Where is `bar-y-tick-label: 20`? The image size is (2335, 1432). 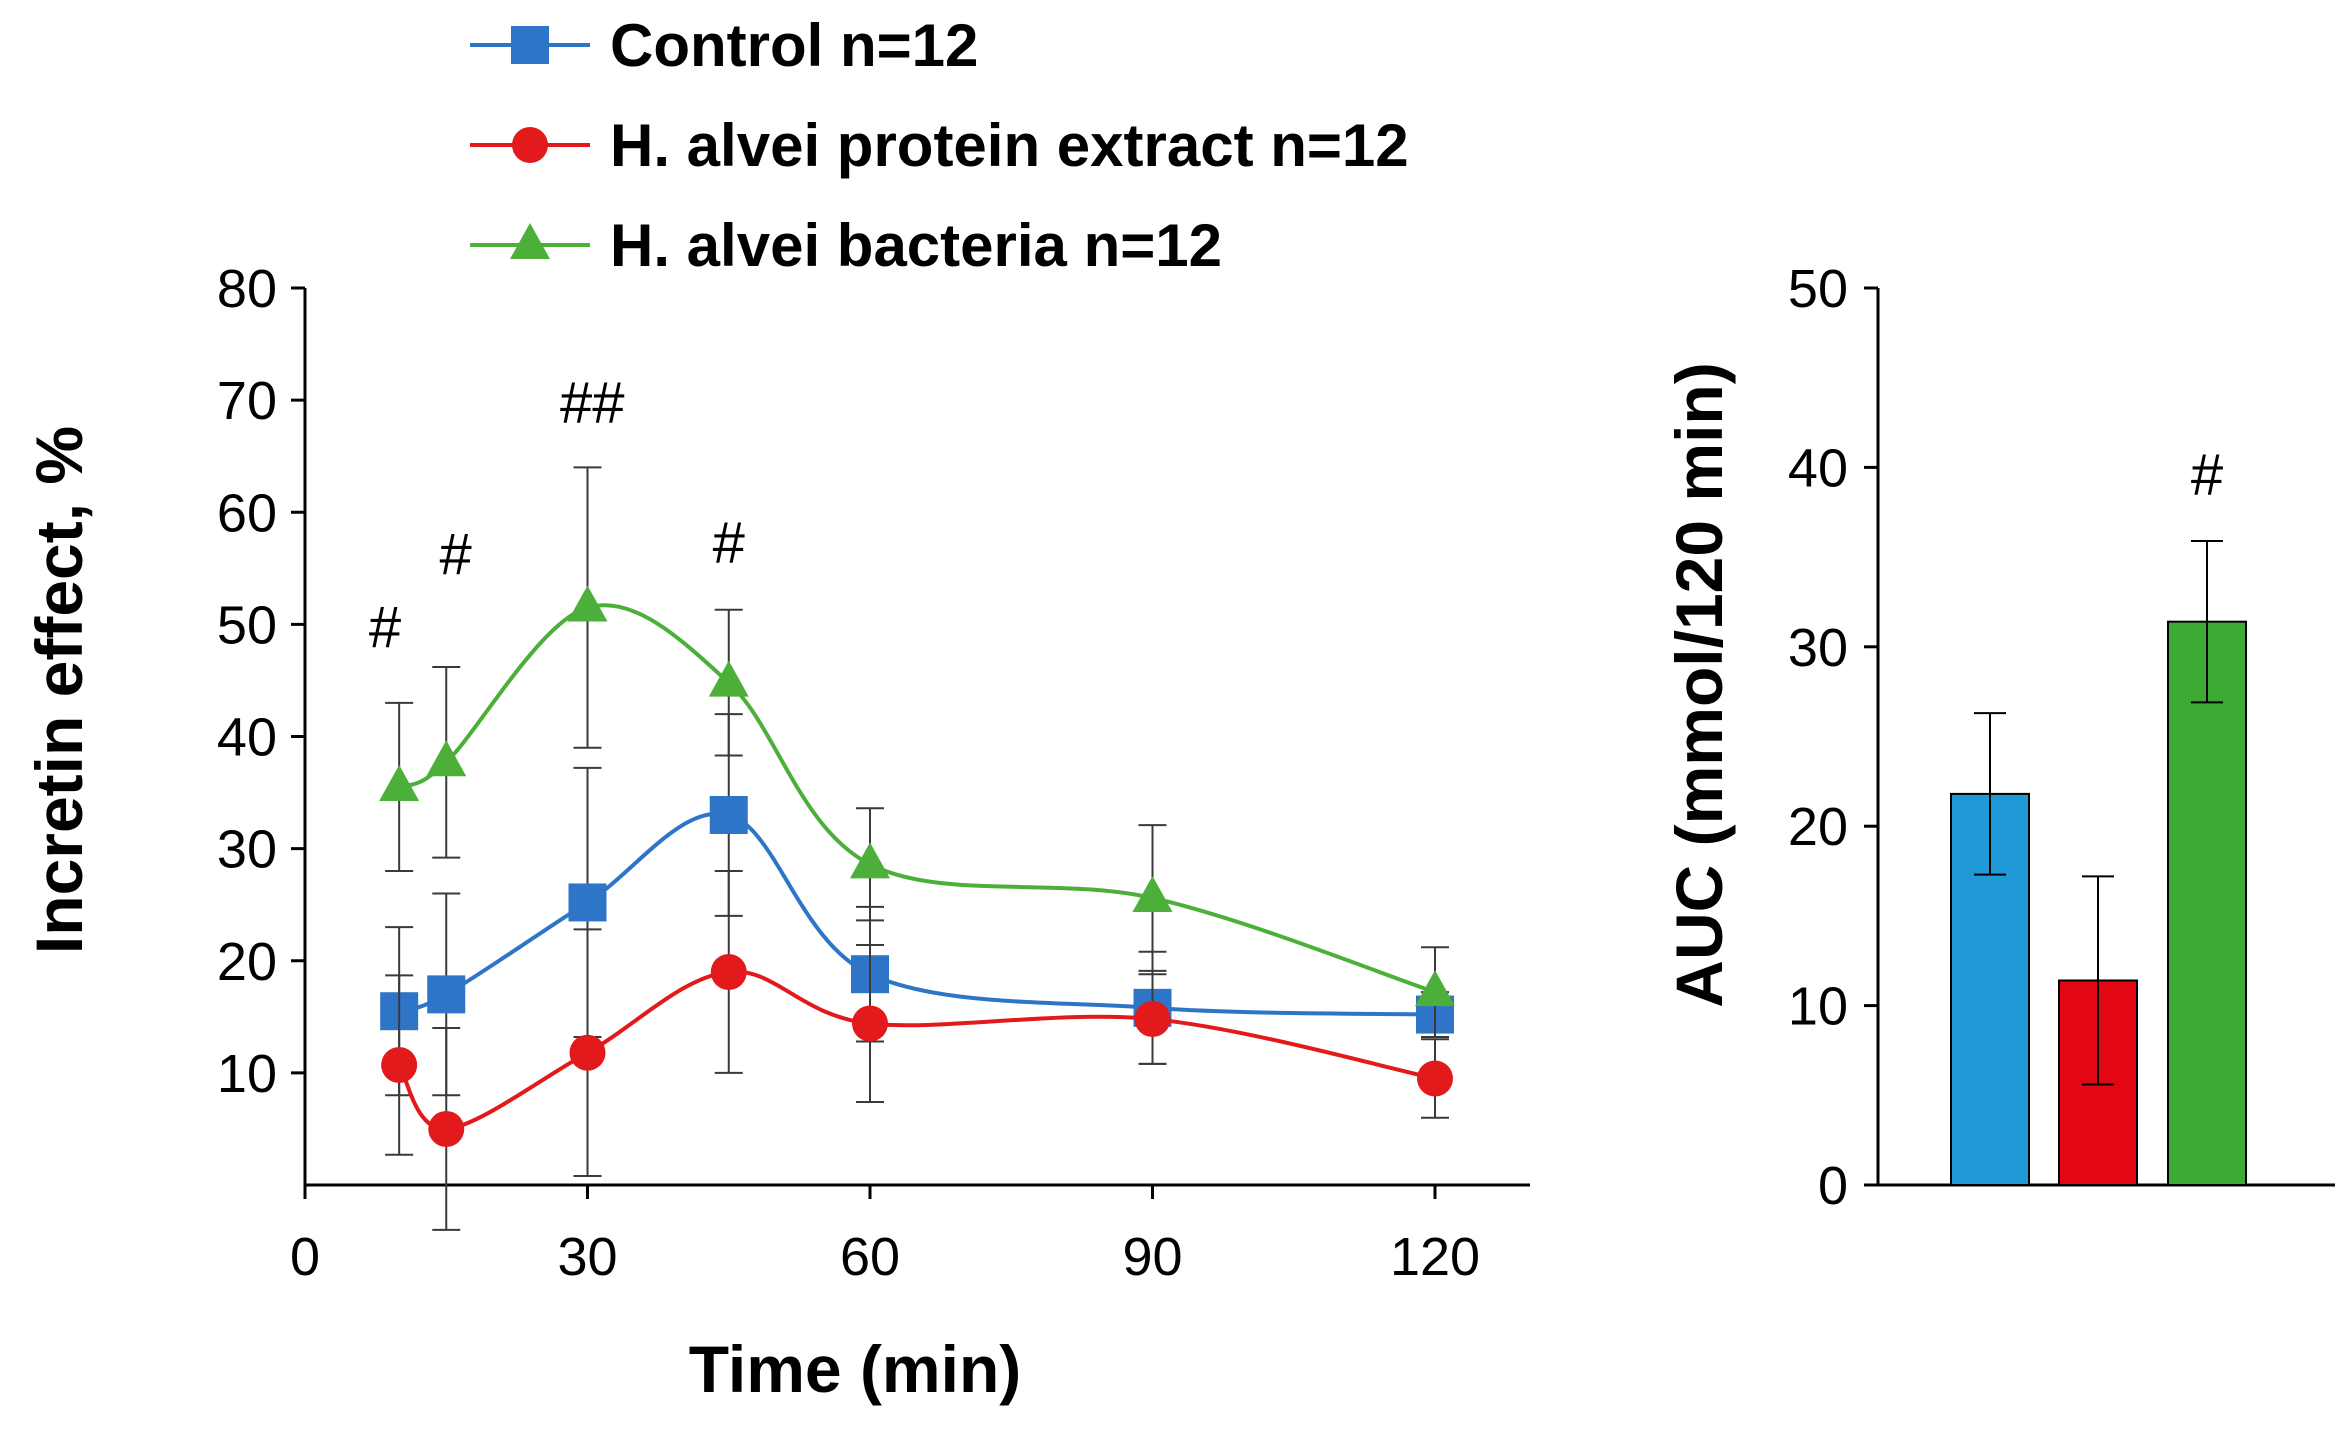
bar-y-tick-label: 20 is located at coordinates (1818, 827).